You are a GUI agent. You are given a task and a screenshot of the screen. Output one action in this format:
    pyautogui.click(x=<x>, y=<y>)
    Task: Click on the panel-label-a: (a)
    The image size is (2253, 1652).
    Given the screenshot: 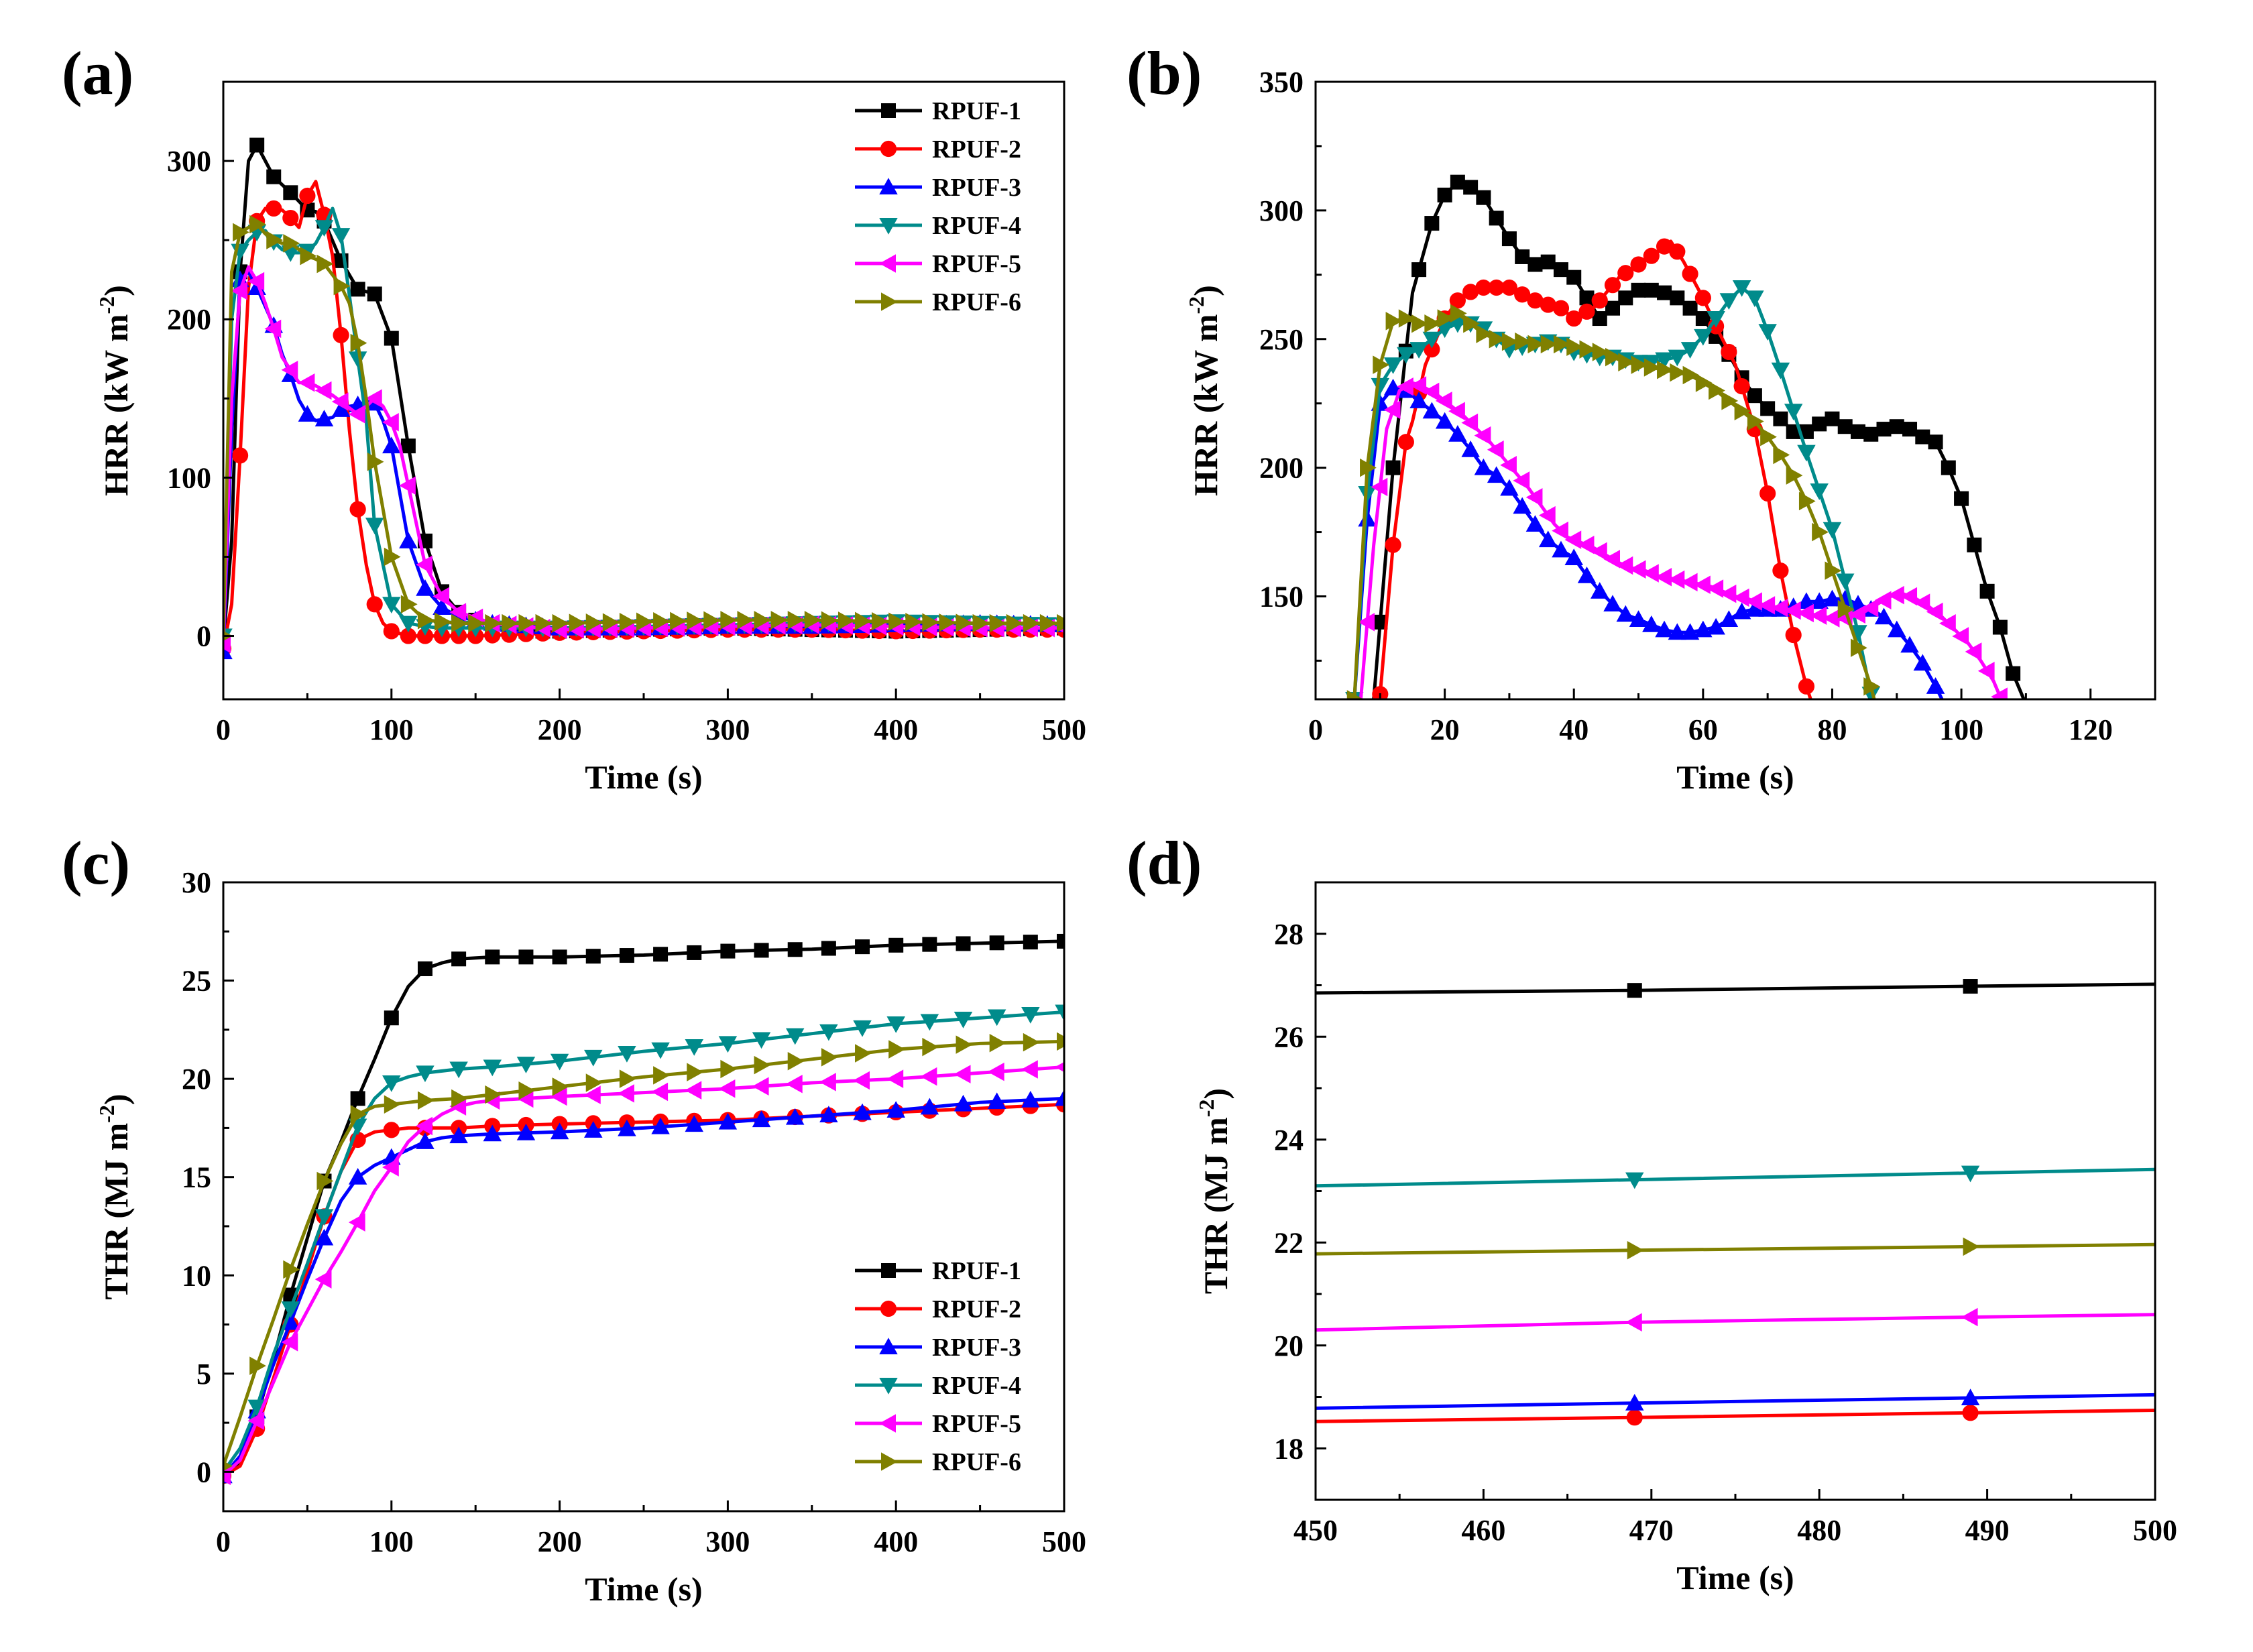 What is the action you would take?
    pyautogui.click(x=97, y=73)
    